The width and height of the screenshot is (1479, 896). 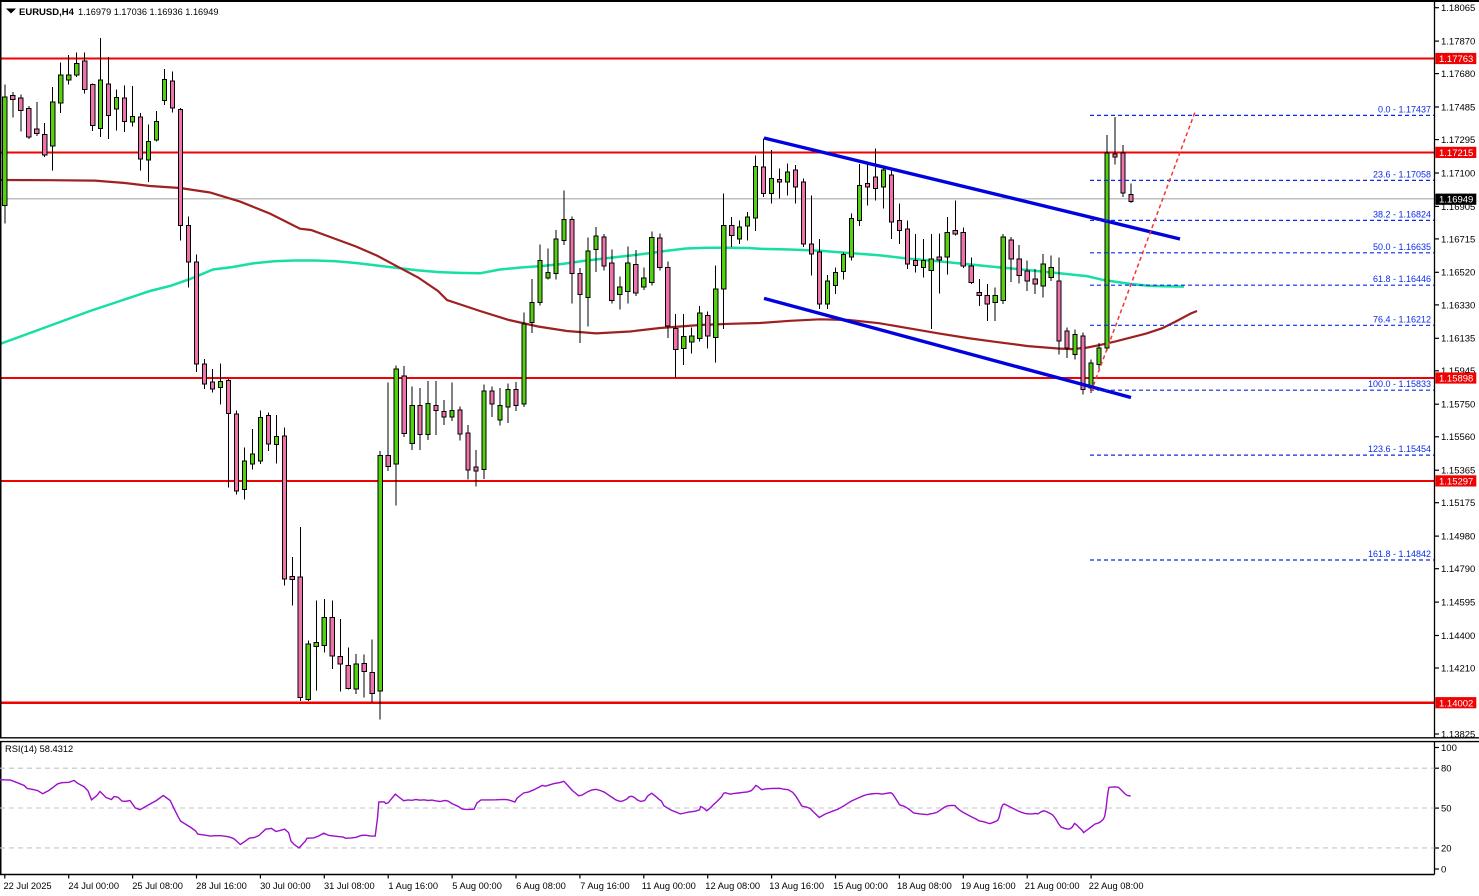 I want to click on svg-text: 24 Jul 00:00, so click(x=93, y=886).